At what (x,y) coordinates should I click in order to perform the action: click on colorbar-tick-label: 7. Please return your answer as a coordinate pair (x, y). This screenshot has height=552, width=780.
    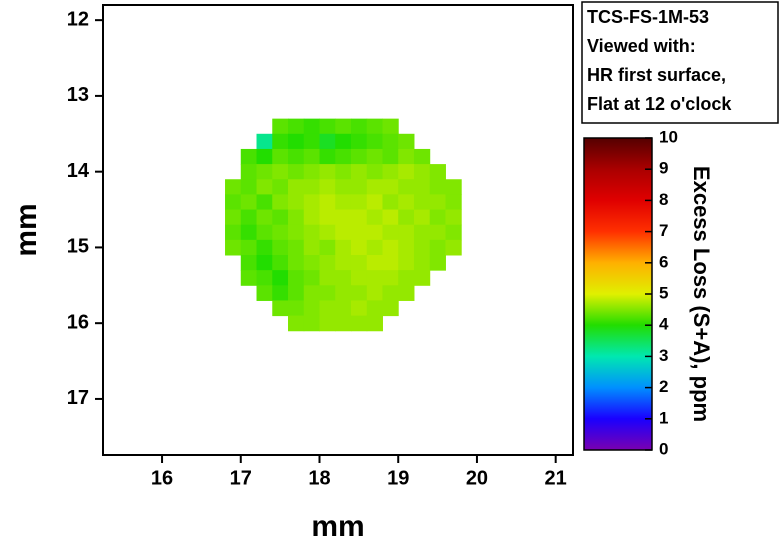
    Looking at the image, I should click on (663, 230).